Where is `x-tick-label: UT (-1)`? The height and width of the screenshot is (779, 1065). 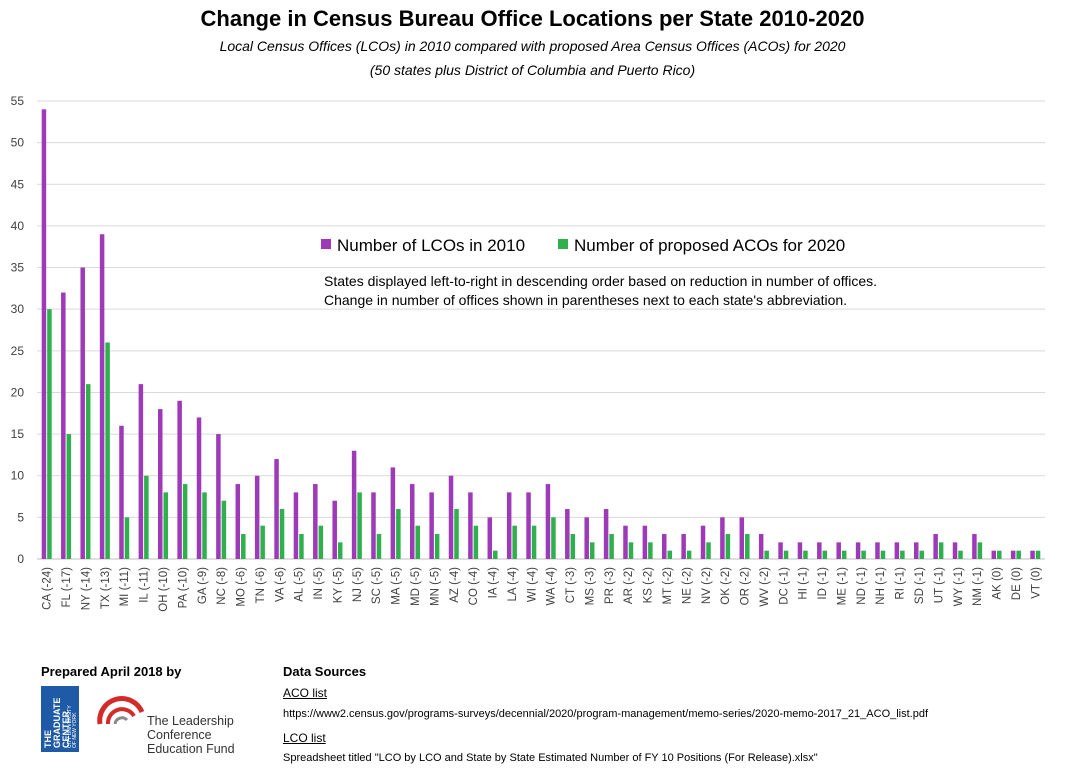 x-tick-label: UT (-1) is located at coordinates (939, 585).